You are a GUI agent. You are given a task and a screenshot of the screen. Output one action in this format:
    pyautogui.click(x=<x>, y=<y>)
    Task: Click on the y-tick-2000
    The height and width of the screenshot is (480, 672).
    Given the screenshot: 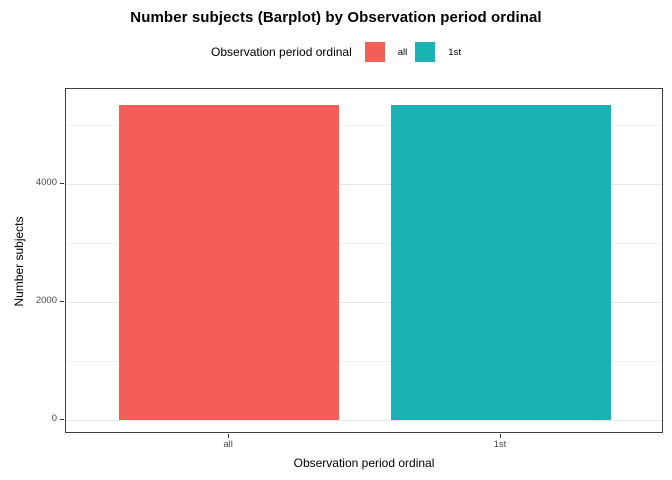 What is the action you would take?
    pyautogui.click(x=62, y=302)
    